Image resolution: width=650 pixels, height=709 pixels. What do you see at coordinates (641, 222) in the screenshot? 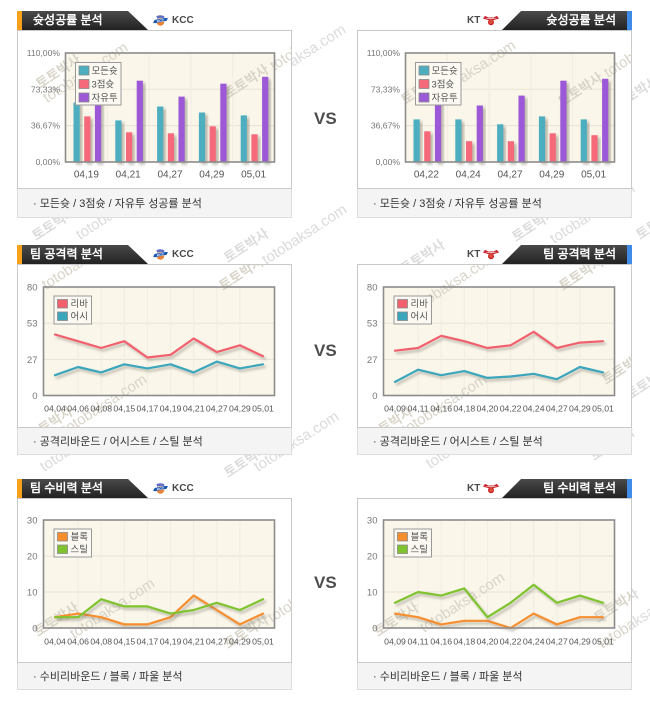
I see `svg-text: 토토박사` at bounding box center [641, 222].